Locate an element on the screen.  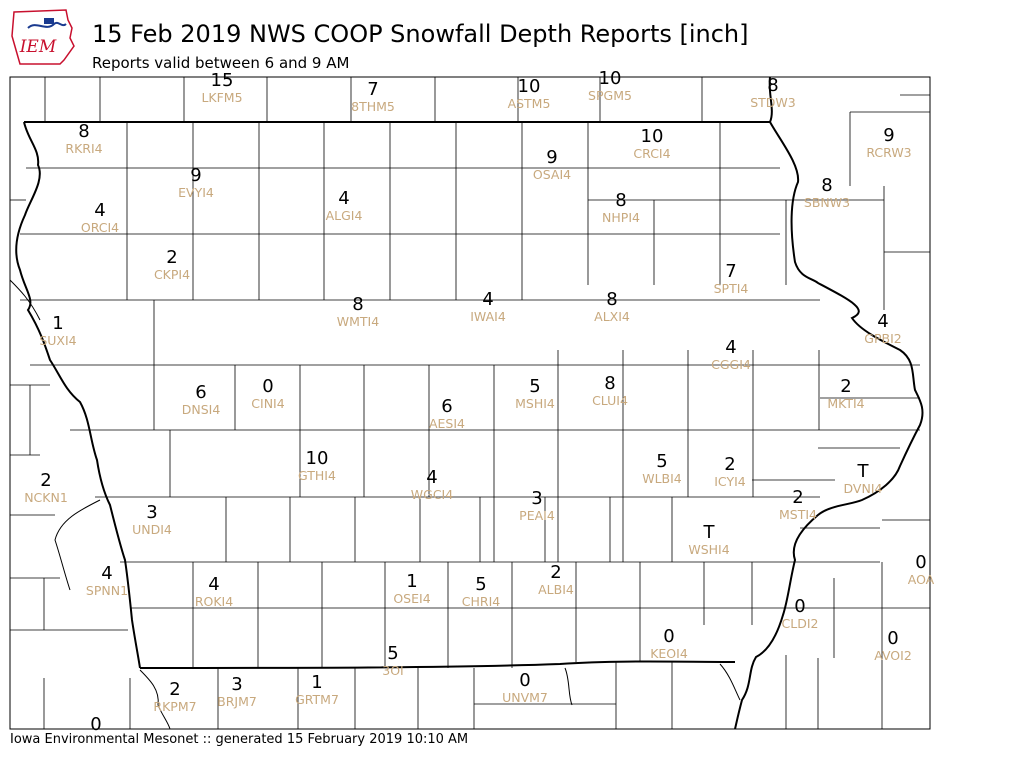
station-id: CKPI4 is located at coordinates (172, 274).